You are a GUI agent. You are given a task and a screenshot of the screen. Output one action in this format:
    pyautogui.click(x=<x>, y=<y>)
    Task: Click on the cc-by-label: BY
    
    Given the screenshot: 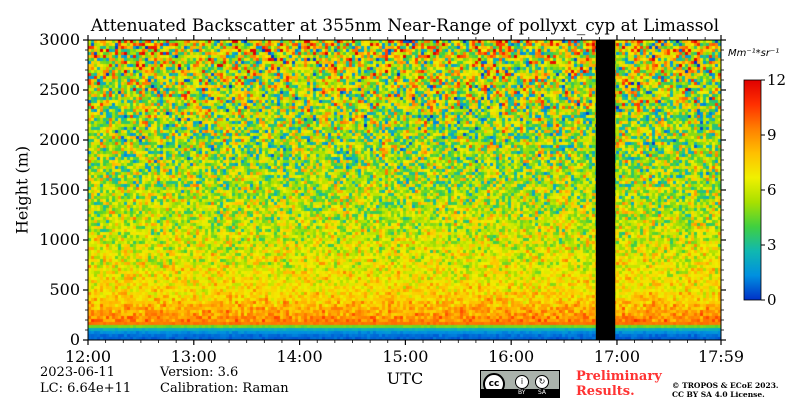 What is the action you would take?
    pyautogui.click(x=522, y=392)
    